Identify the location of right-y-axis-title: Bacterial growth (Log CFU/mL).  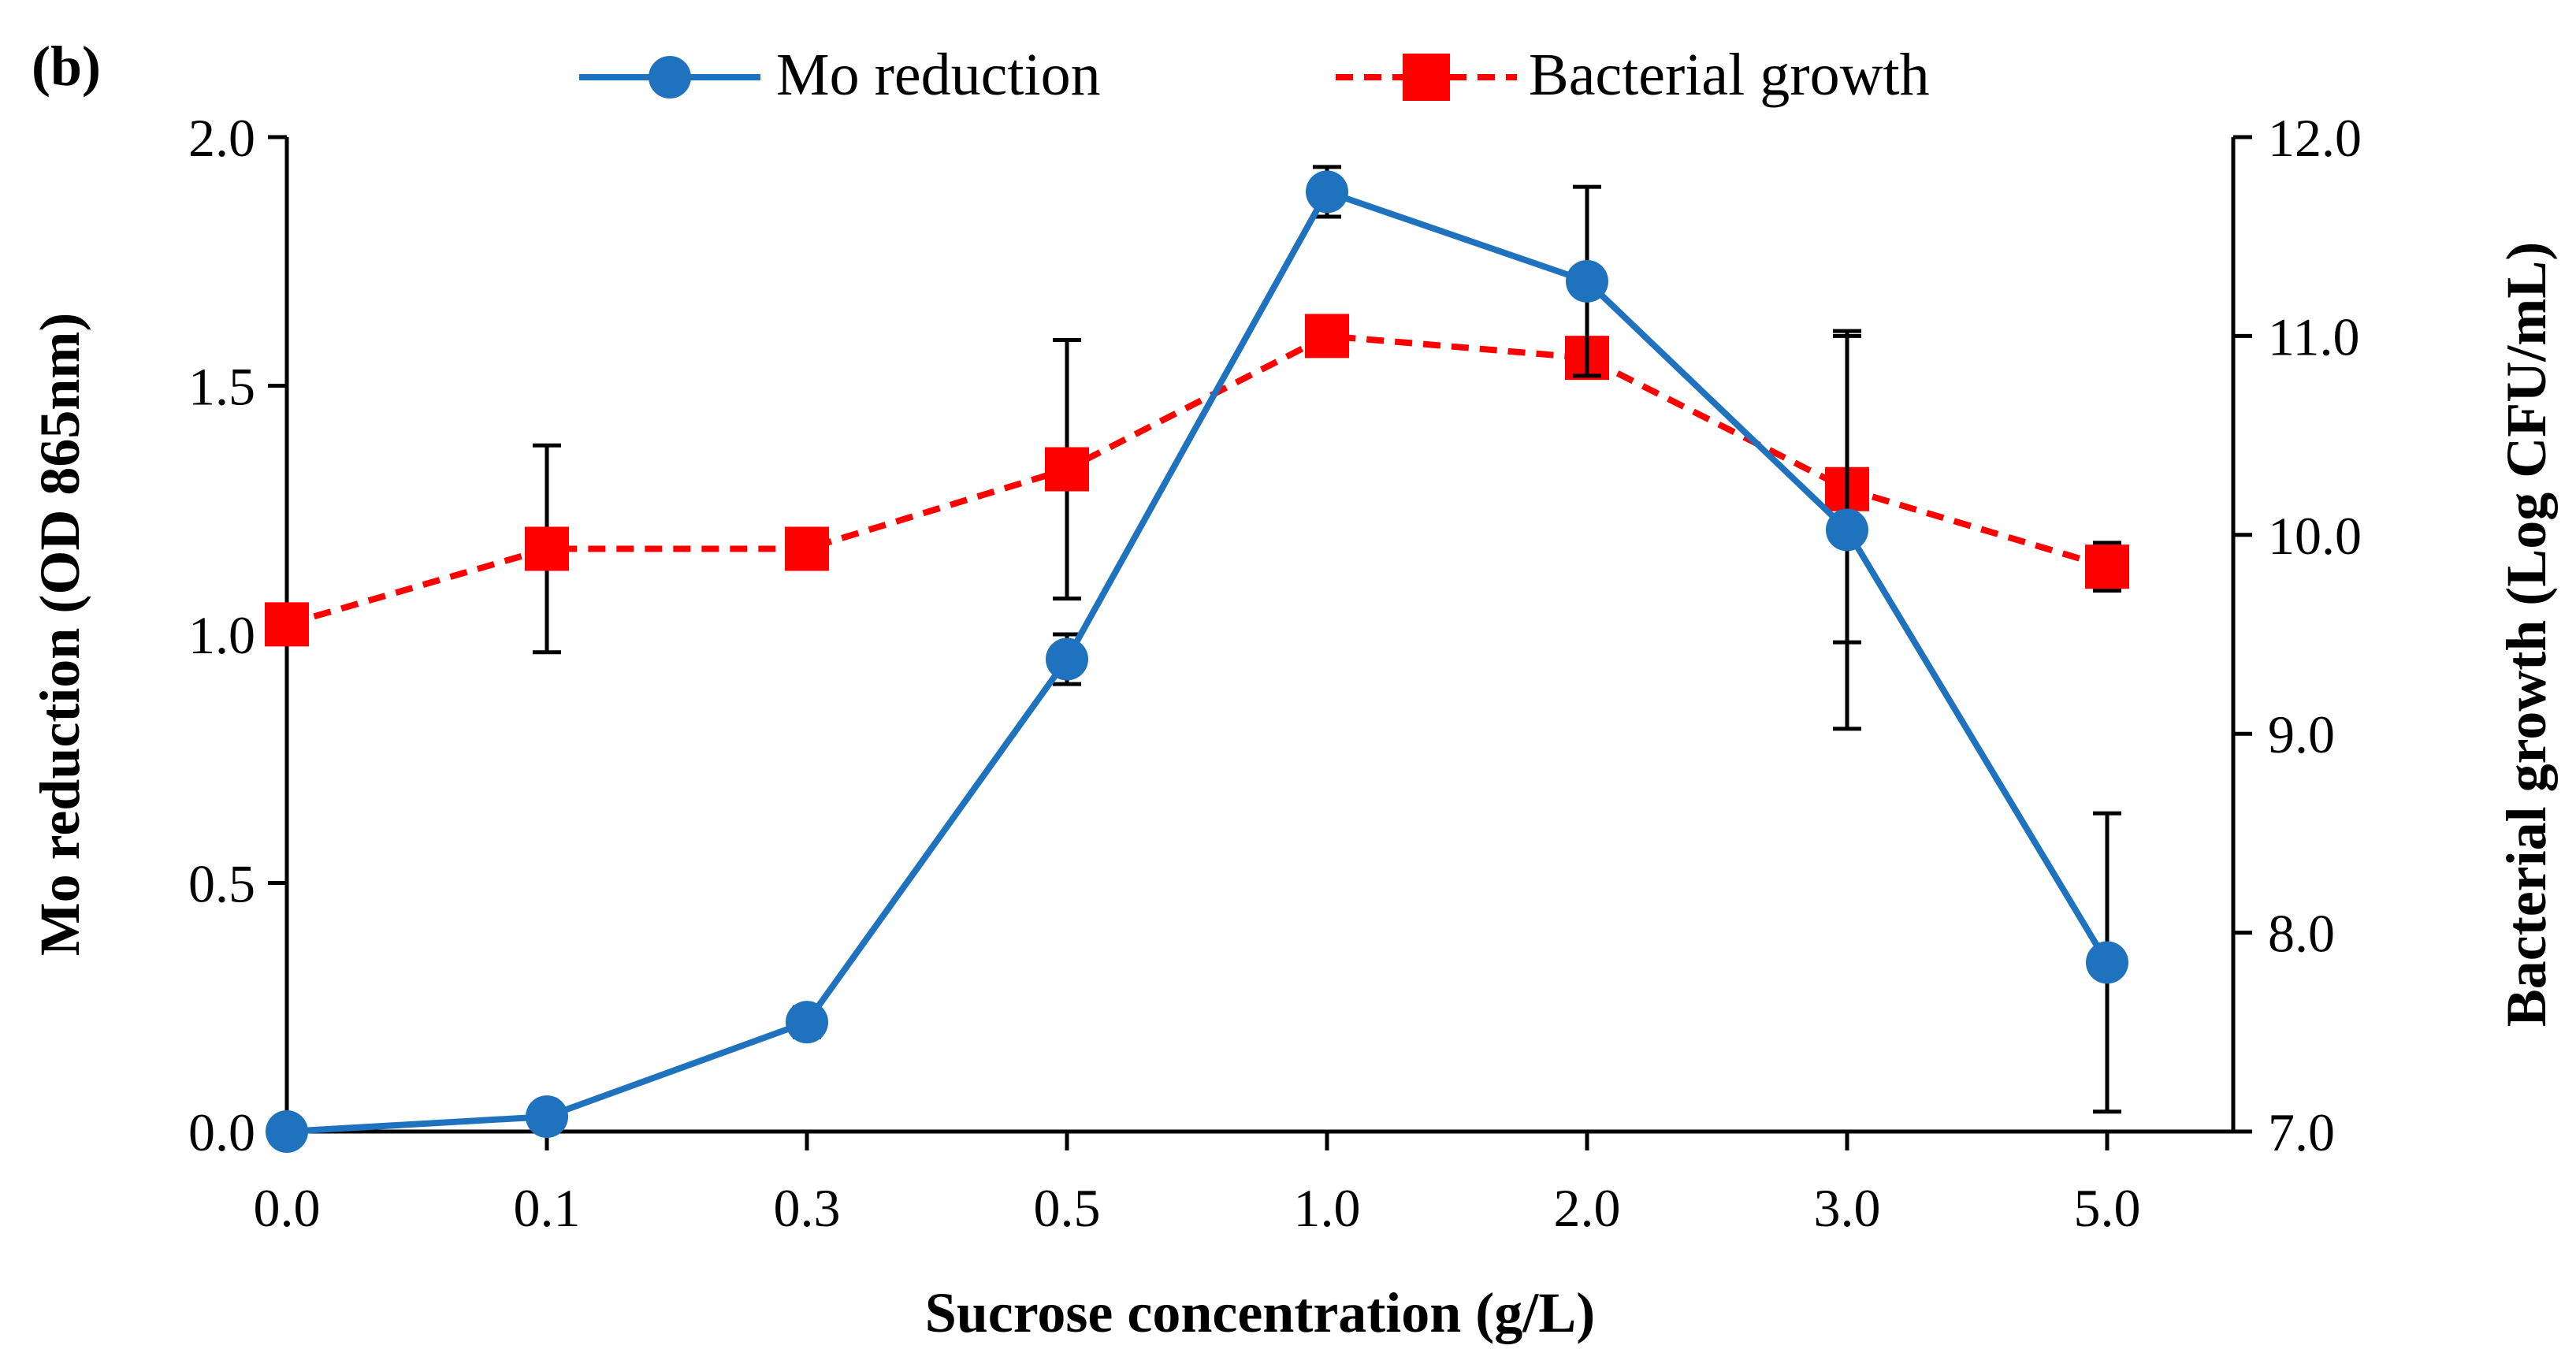
(2526, 635).